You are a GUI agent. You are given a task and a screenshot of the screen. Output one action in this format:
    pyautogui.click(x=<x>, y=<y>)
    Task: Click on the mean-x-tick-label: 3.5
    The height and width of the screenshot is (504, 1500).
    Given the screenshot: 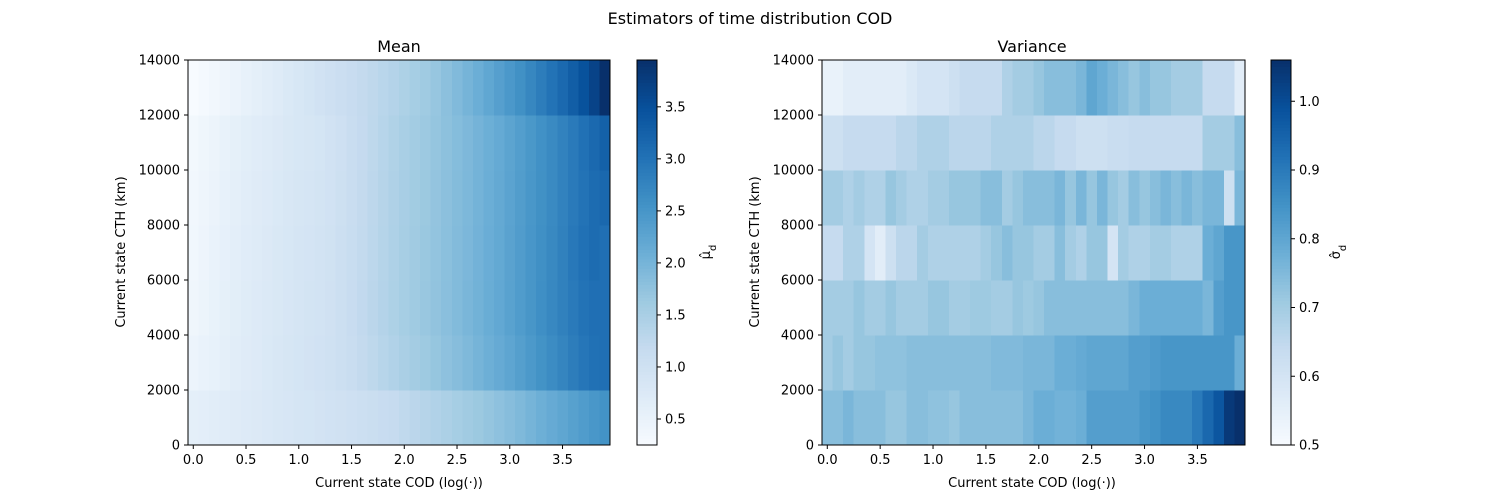 What is the action you would take?
    pyautogui.click(x=562, y=460)
    